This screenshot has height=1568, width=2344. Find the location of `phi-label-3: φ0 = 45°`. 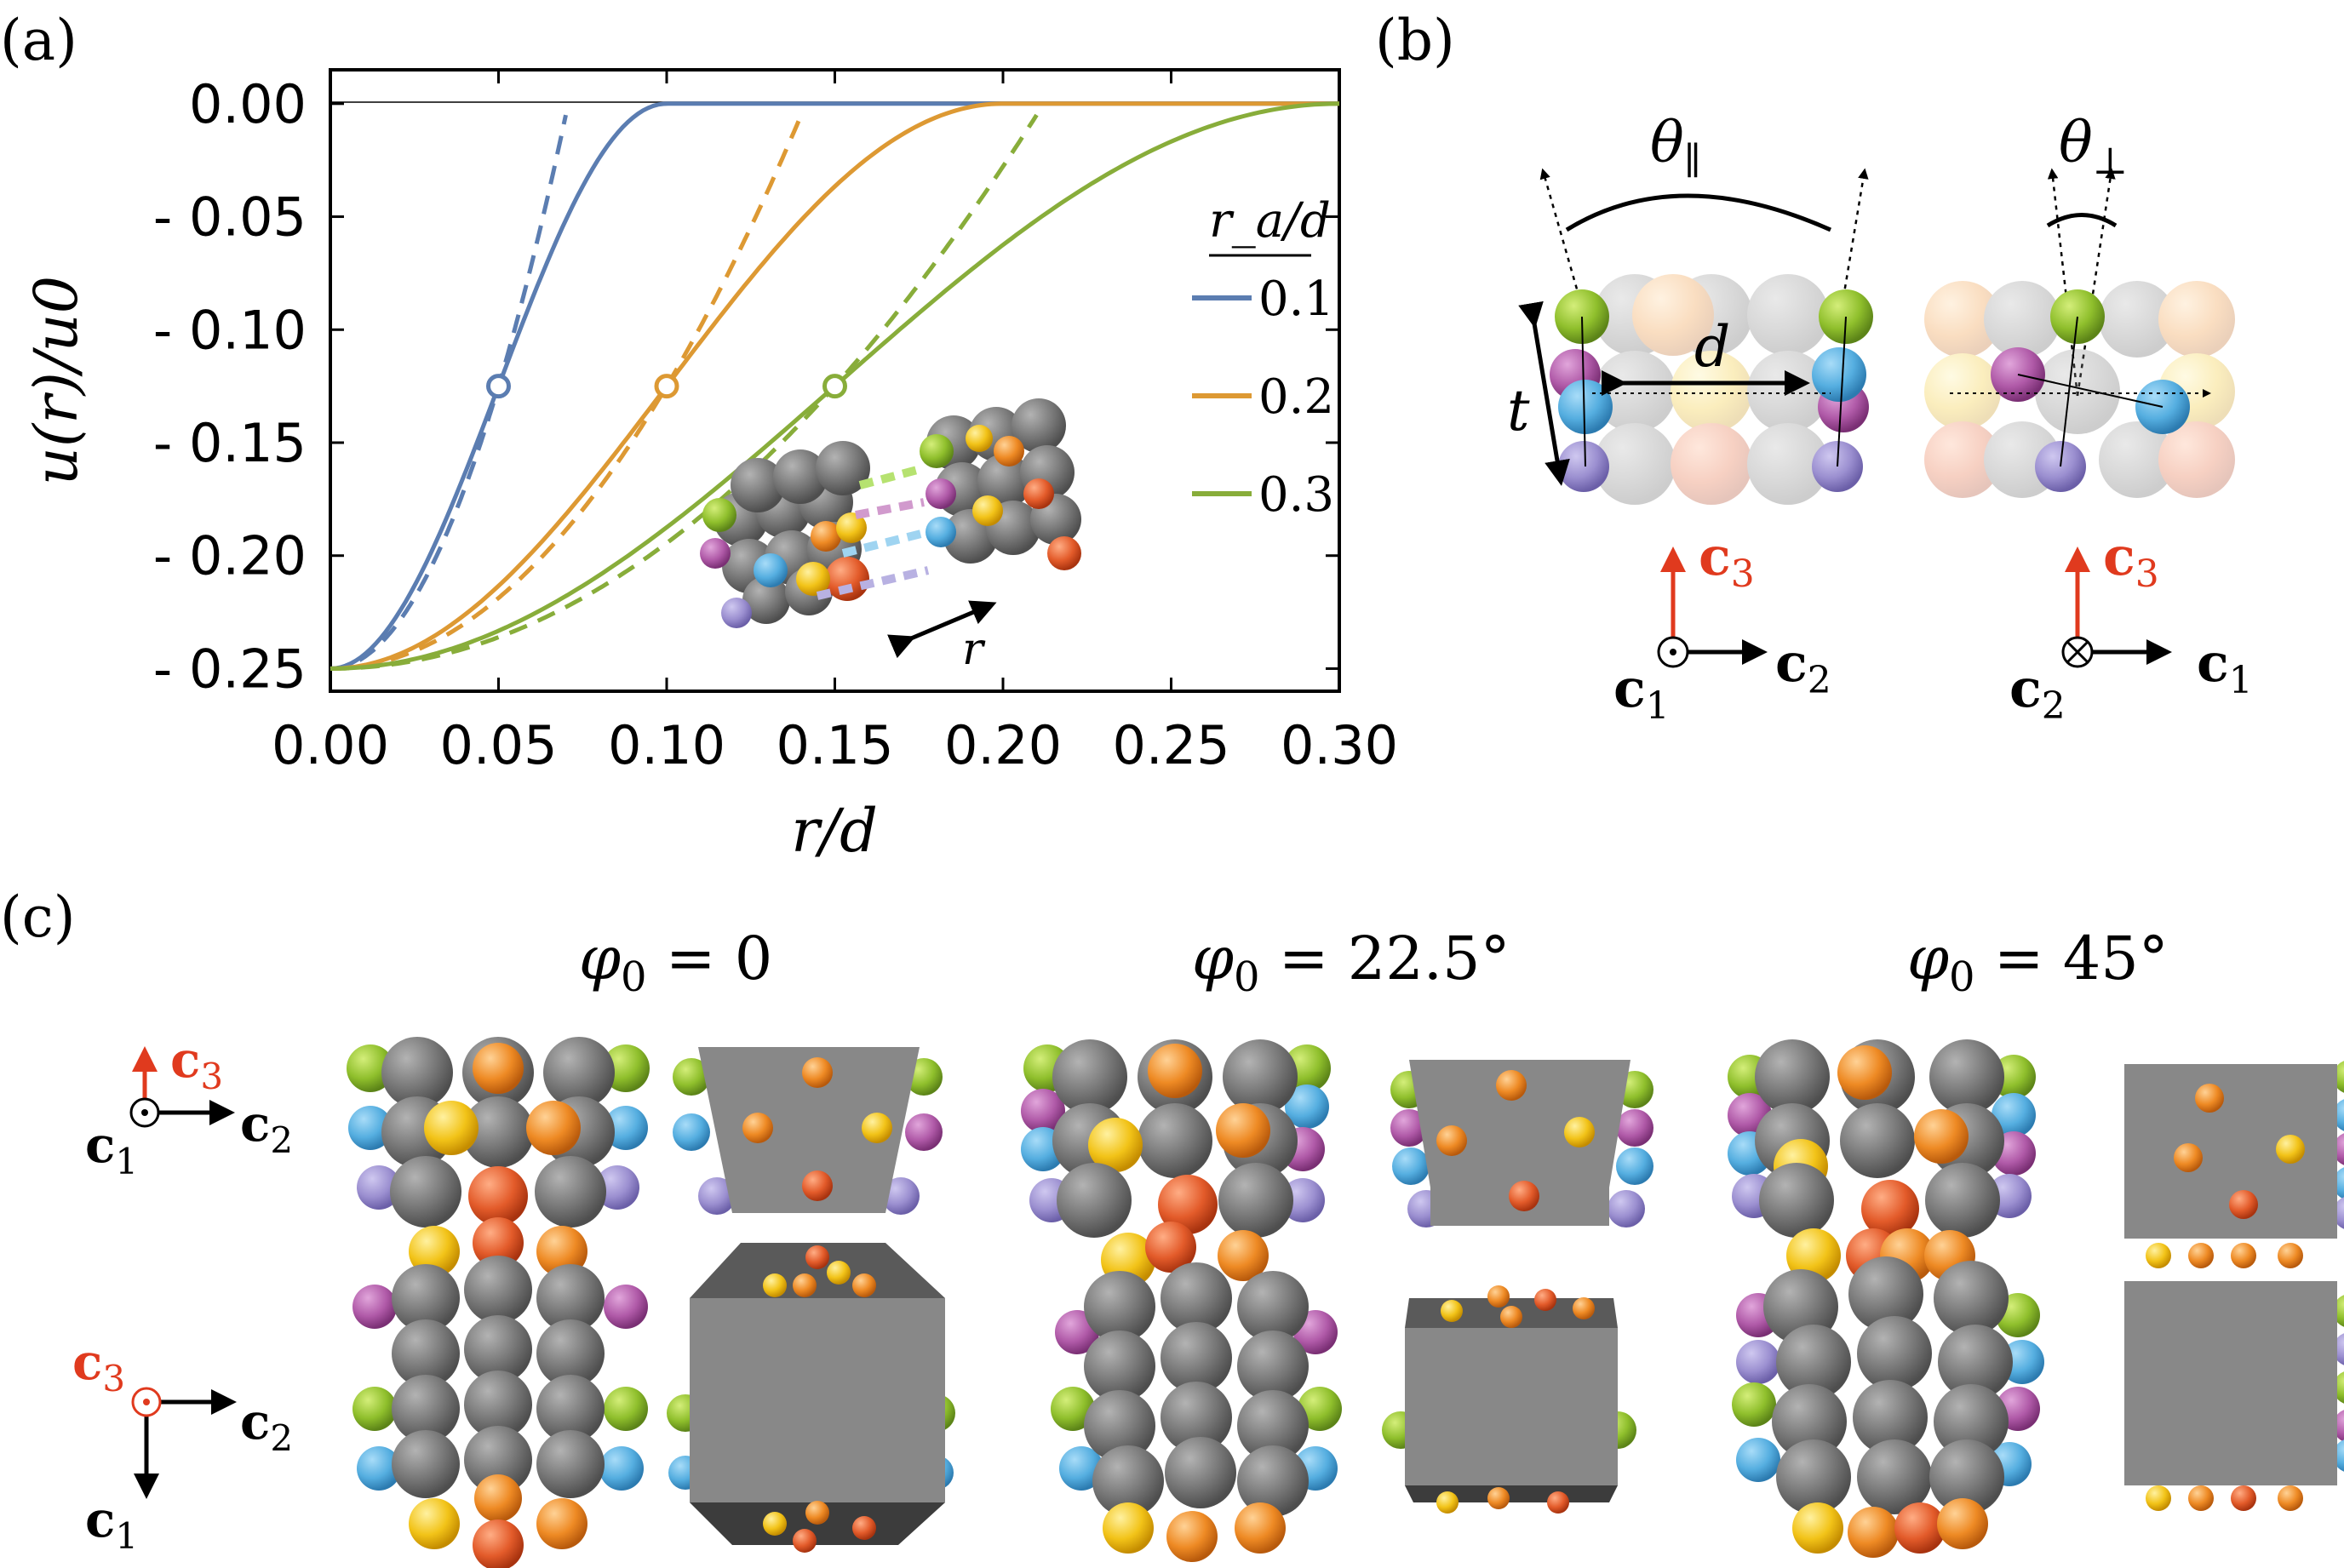

phi-label-3: φ0 = 45° is located at coordinates (2038, 962).